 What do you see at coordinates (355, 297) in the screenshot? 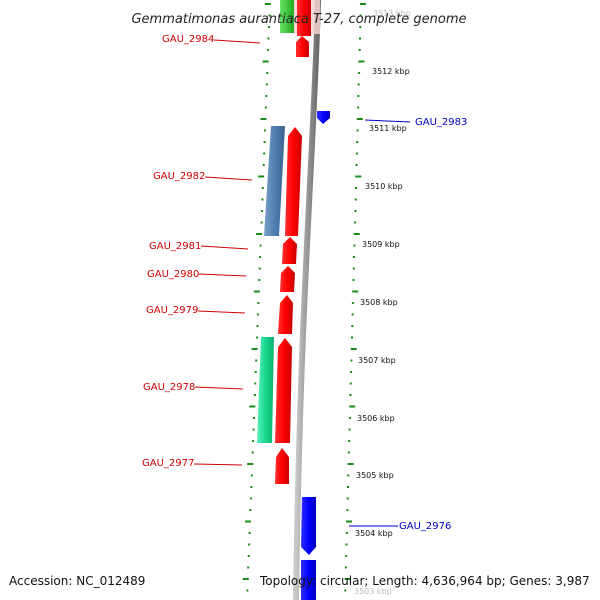
I see `inner-tick-track` at bounding box center [355, 297].